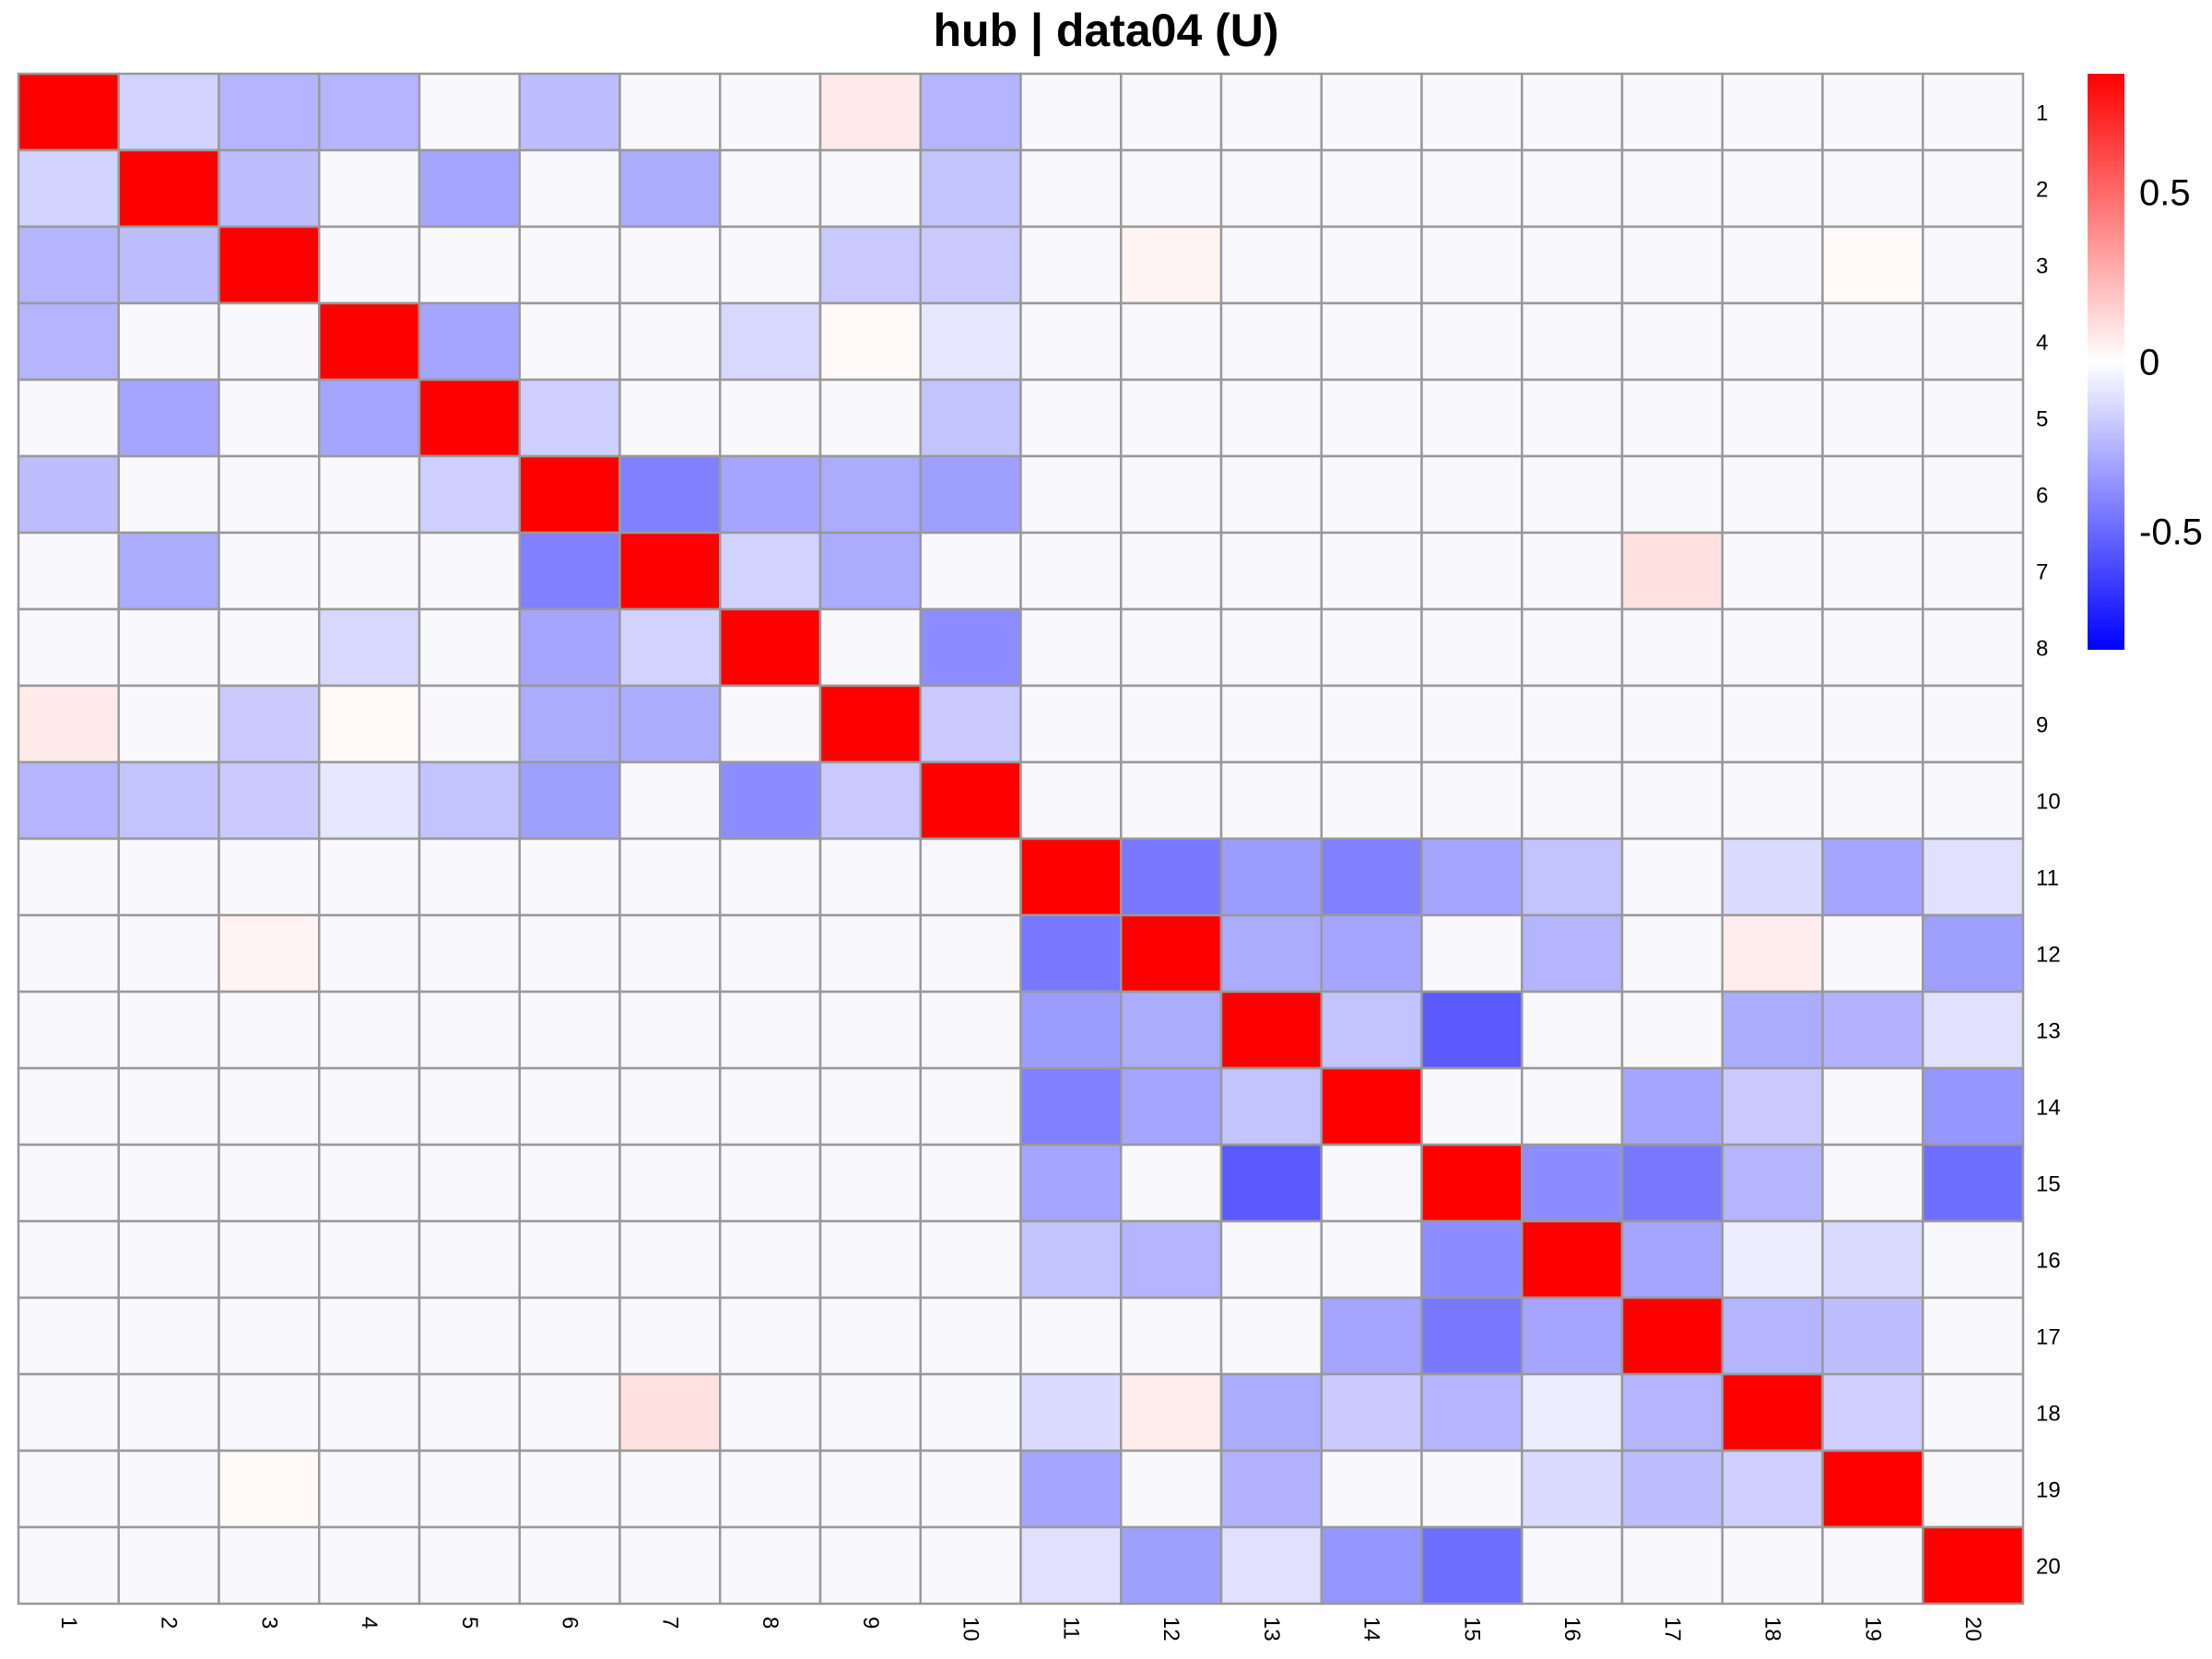 The width and height of the screenshot is (2212, 1659). Describe the element at coordinates (1973, 1489) in the screenshot. I see `heatmap-cell-r19-c20` at that location.